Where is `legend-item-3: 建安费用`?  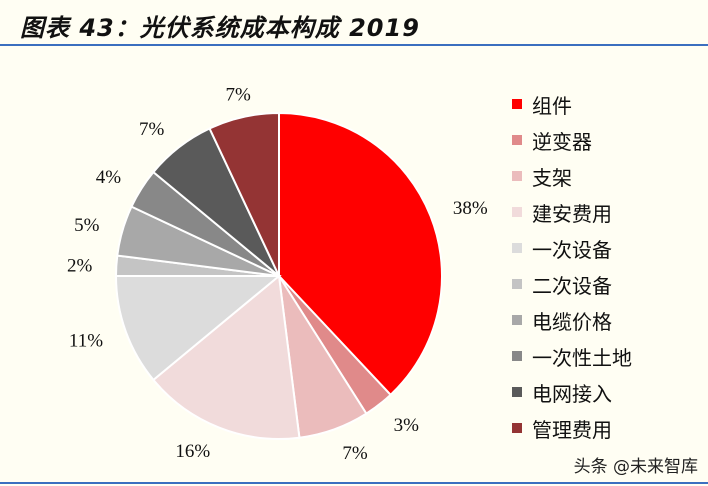 legend-item-3: 建安费用 is located at coordinates (572, 212).